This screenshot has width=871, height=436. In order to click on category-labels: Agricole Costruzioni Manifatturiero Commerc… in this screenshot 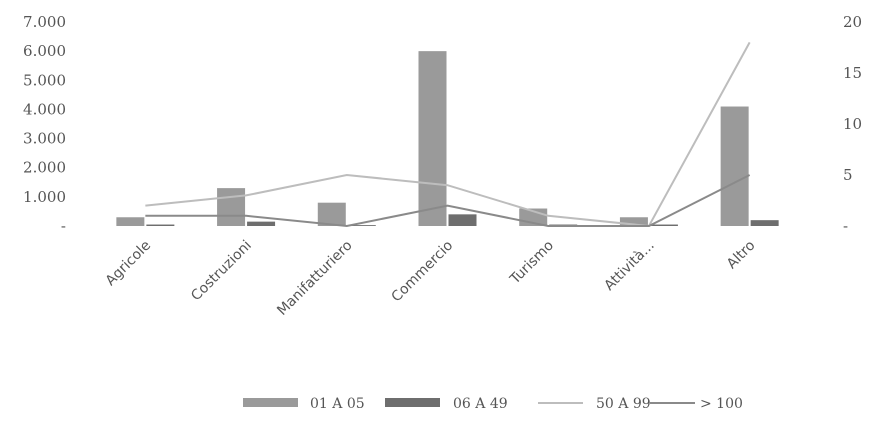, I will do `click(431, 278)`.